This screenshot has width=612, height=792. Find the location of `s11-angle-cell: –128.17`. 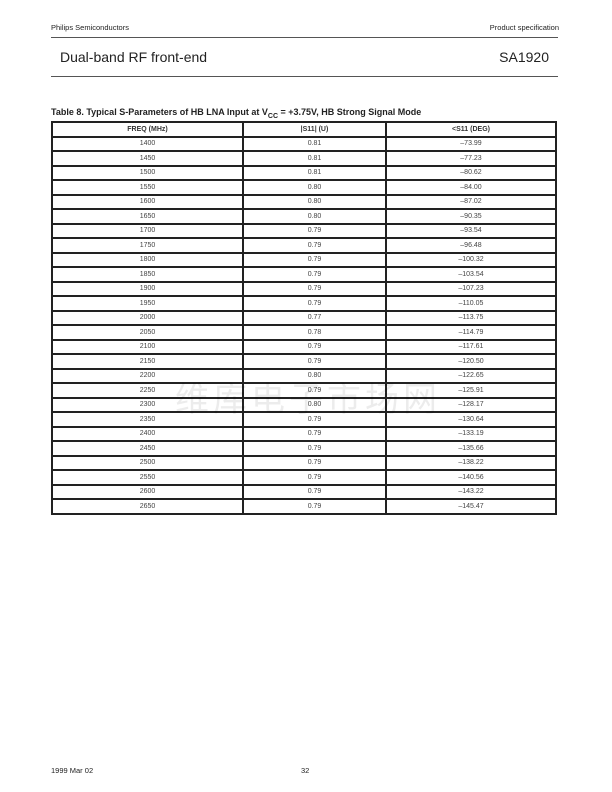

s11-angle-cell: –128.17 is located at coordinates (471, 405).